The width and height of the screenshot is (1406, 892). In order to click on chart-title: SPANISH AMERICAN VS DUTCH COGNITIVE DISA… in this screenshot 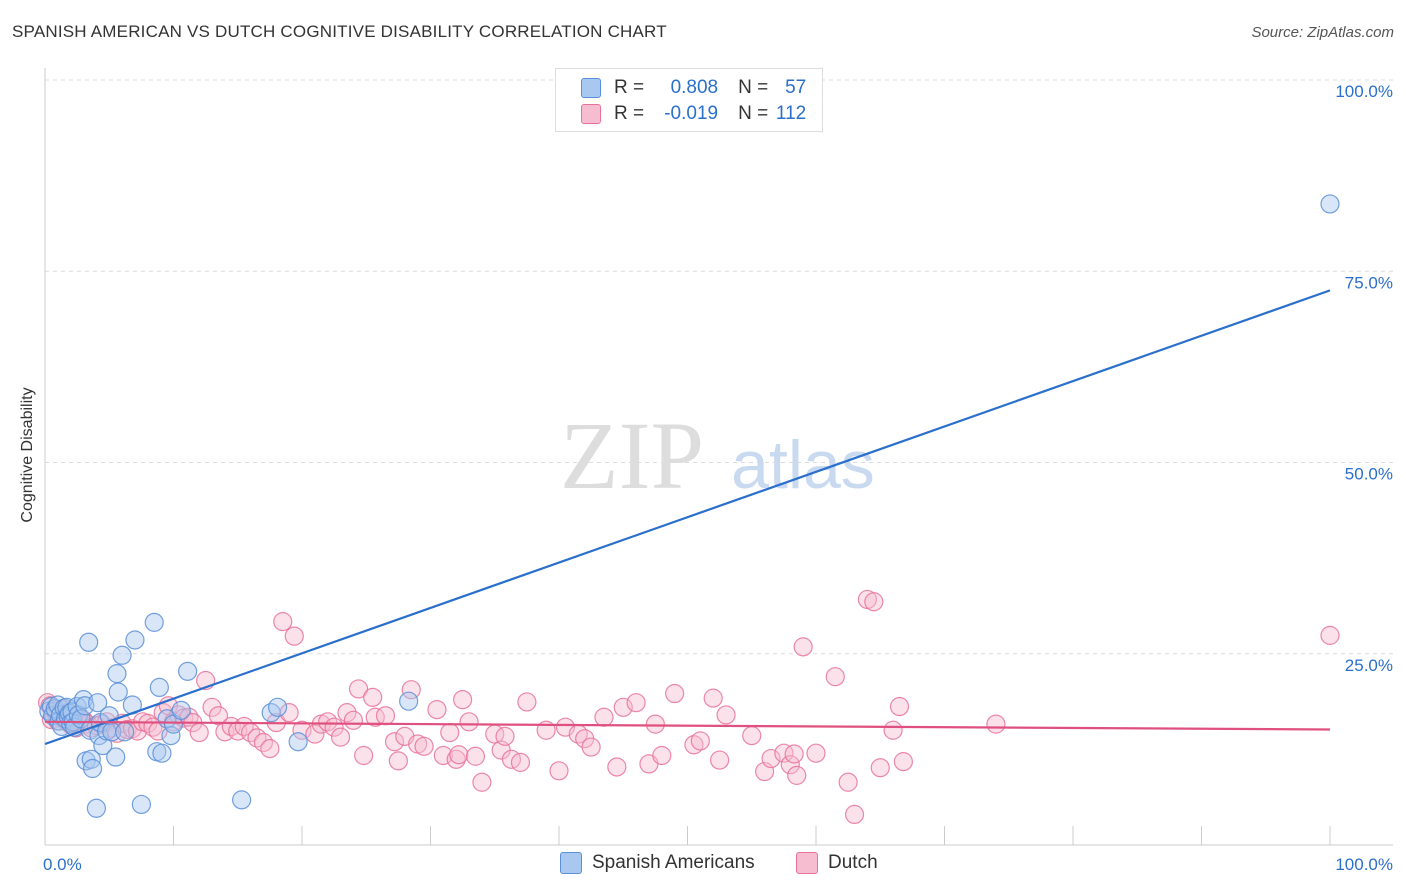, I will do `click(339, 31)`.